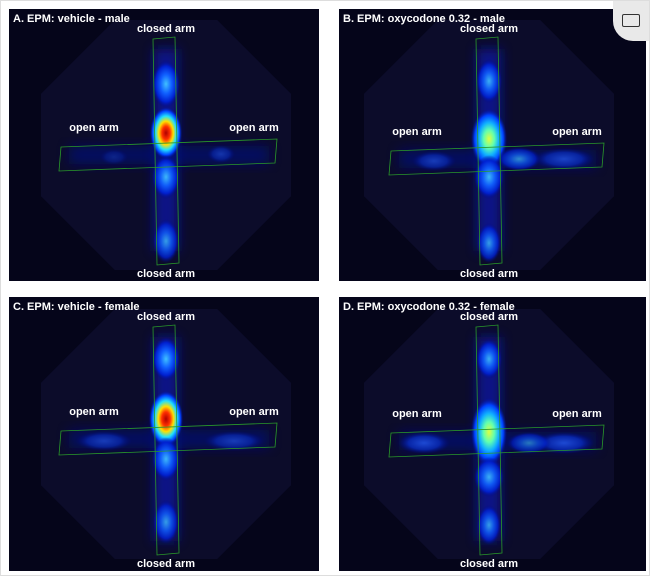 This screenshot has width=650, height=576. Describe the element at coordinates (424, 19) in the screenshot. I see `panel-title: B. EPM: oxycodone 0.32 - male` at that location.